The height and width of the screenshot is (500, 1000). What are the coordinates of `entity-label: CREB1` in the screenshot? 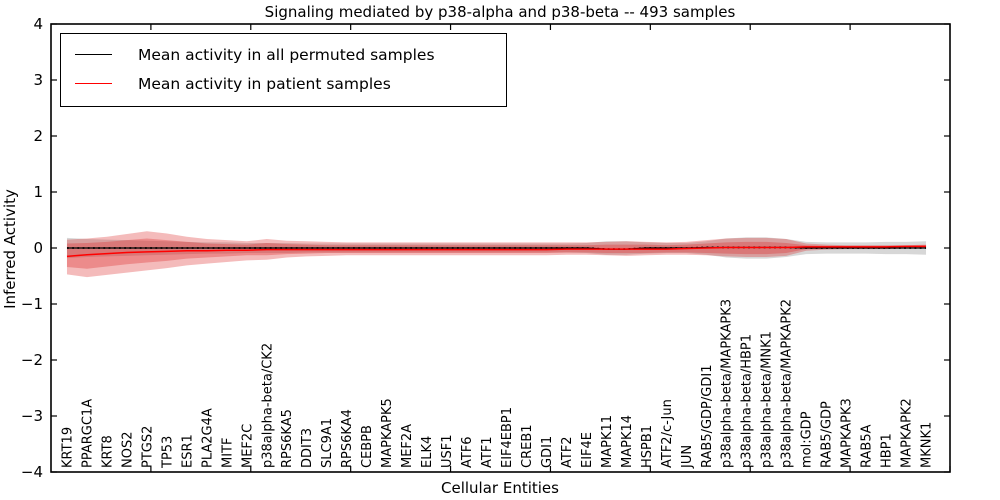 It's located at (527, 446).